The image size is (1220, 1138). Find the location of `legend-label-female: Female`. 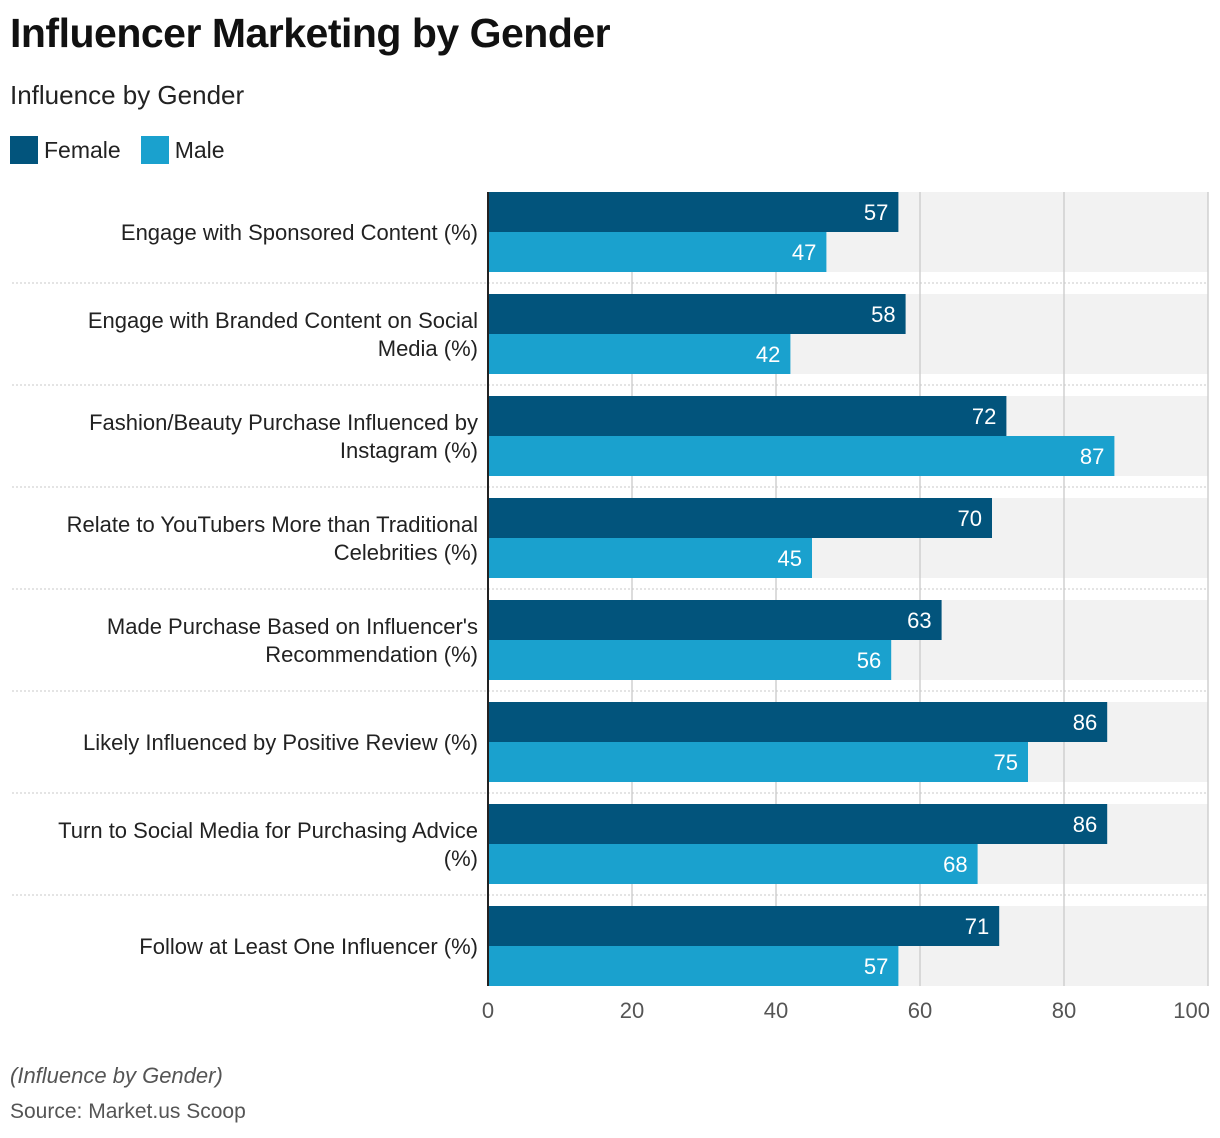

legend-label-female: Female is located at coordinates (82, 149).